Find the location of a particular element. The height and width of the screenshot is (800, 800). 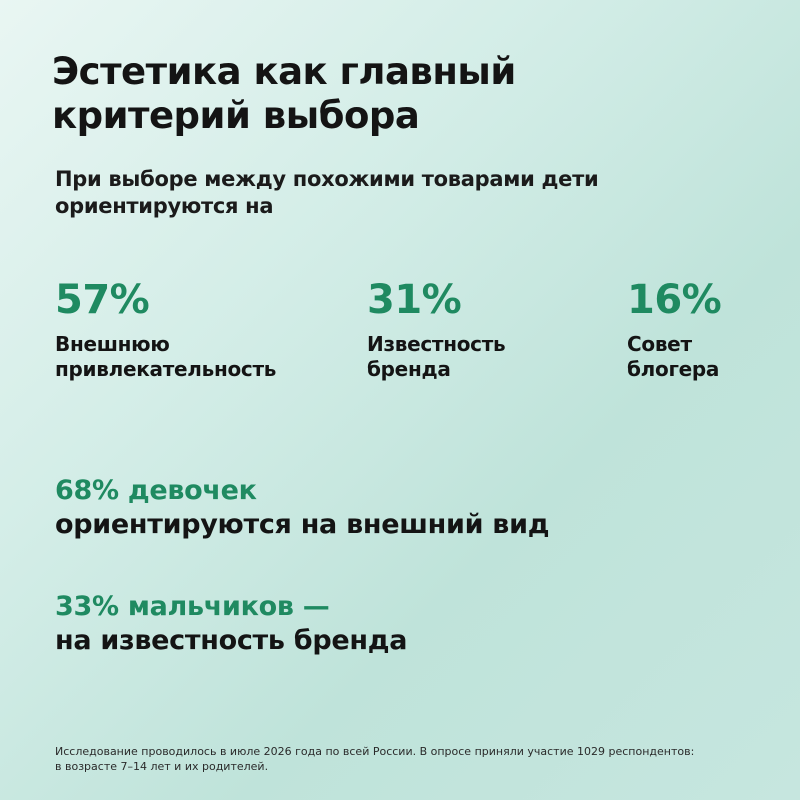

stat-blogger: 16% Совет блогера is located at coordinates (674, 329).